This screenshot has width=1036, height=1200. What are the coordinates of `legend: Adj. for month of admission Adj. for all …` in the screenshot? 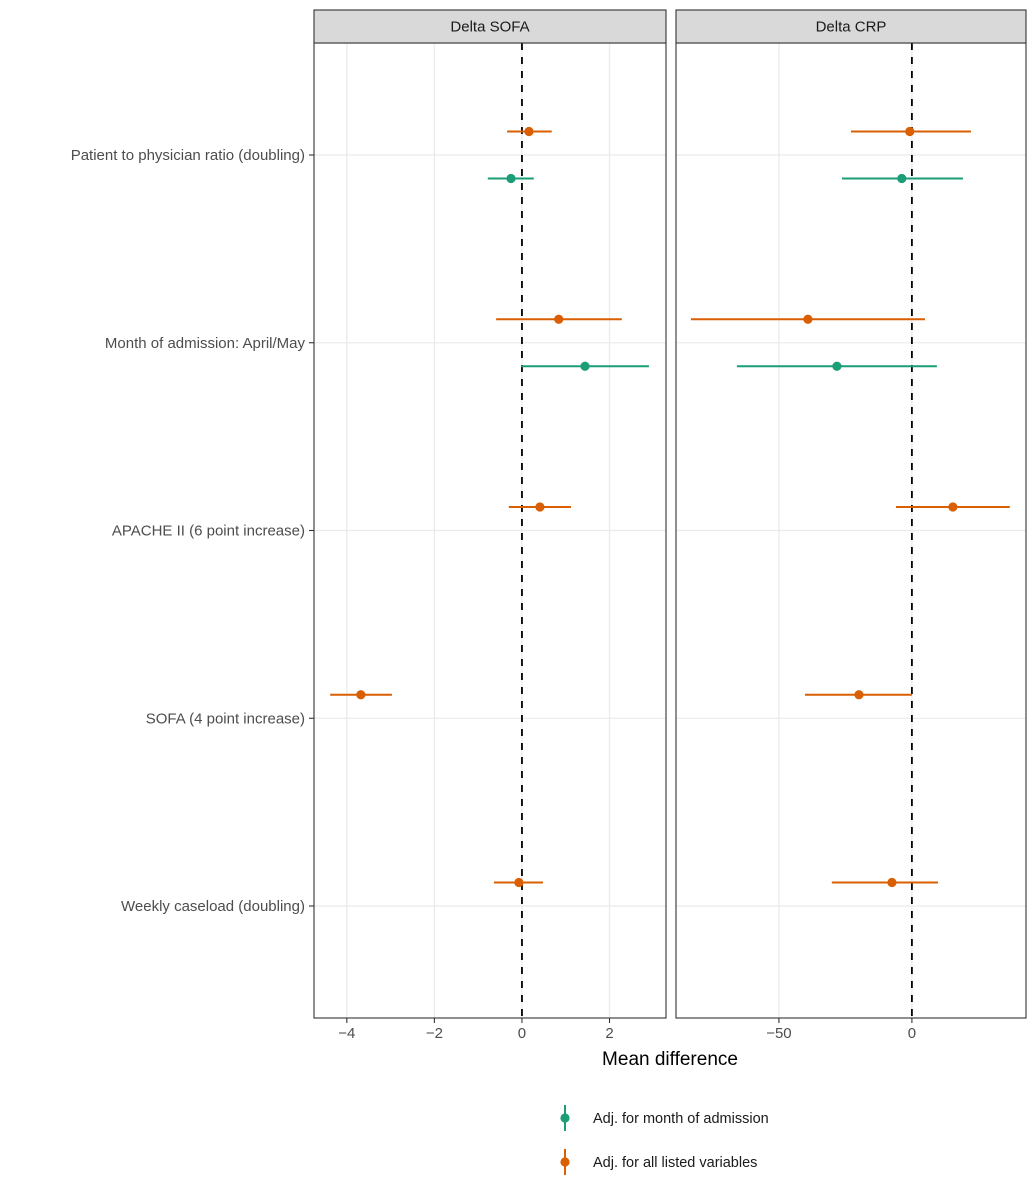 It's located at (664, 1140).